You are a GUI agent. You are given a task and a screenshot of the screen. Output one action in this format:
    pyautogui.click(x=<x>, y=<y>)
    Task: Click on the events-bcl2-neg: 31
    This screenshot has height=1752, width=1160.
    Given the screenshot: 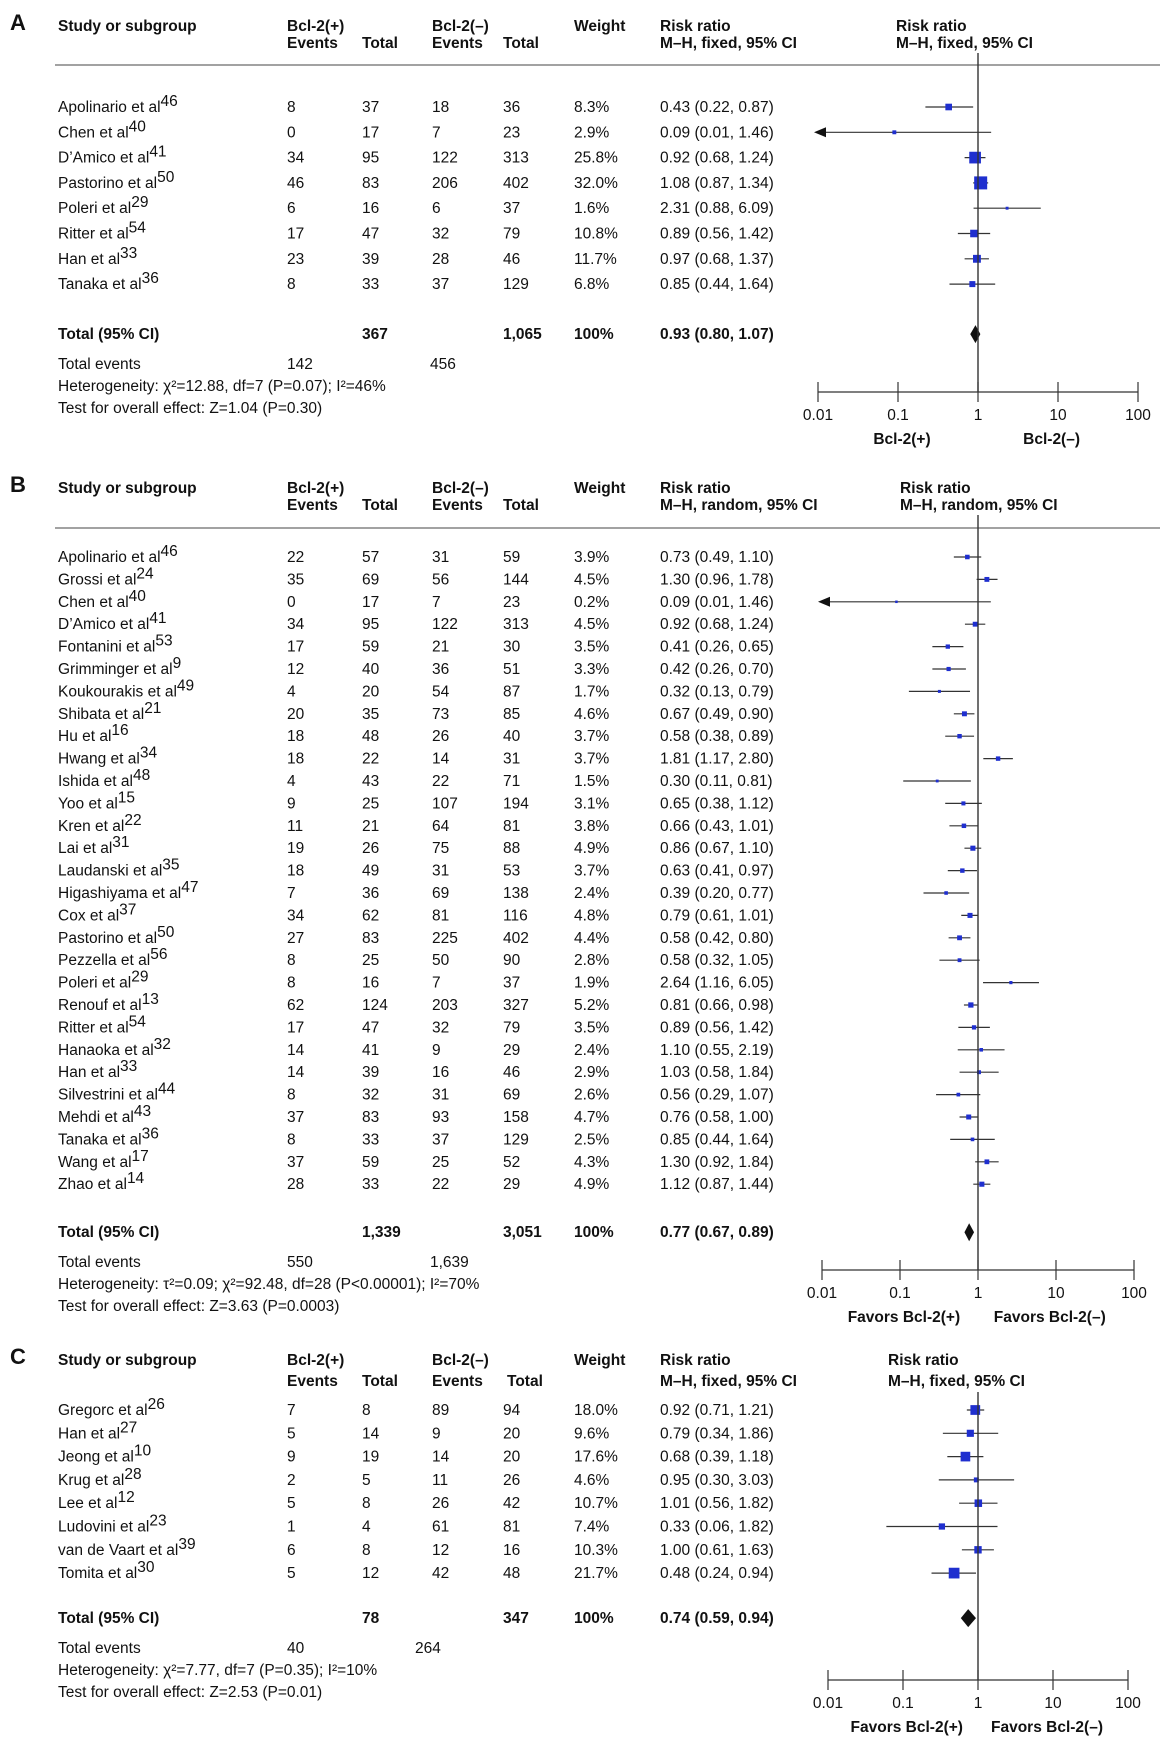 What is the action you would take?
    pyautogui.click(x=440, y=557)
    